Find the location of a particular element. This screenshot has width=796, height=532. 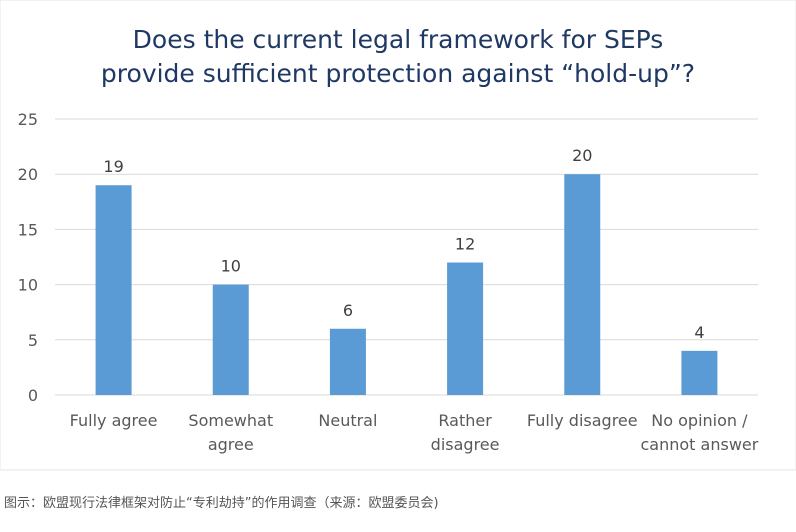

x-category-label: Somewhat is located at coordinates (230, 420).